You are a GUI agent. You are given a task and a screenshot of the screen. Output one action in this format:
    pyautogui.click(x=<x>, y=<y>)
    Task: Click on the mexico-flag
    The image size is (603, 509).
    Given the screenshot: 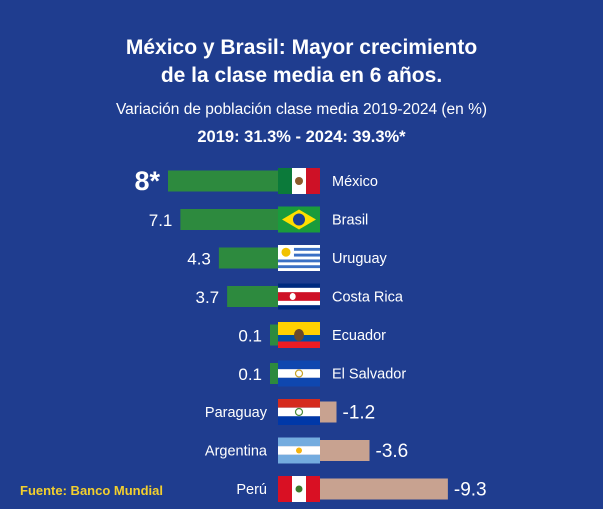 What is the action you would take?
    pyautogui.click(x=299, y=181)
    